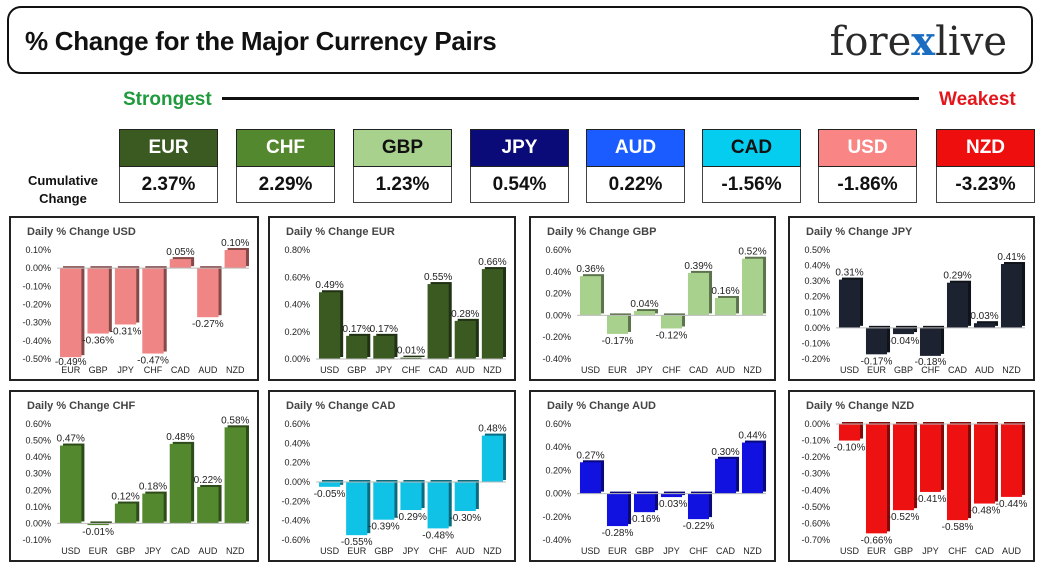 This screenshot has width=1044, height=571. I want to click on bar-value-label: 0.49%, so click(329, 285).